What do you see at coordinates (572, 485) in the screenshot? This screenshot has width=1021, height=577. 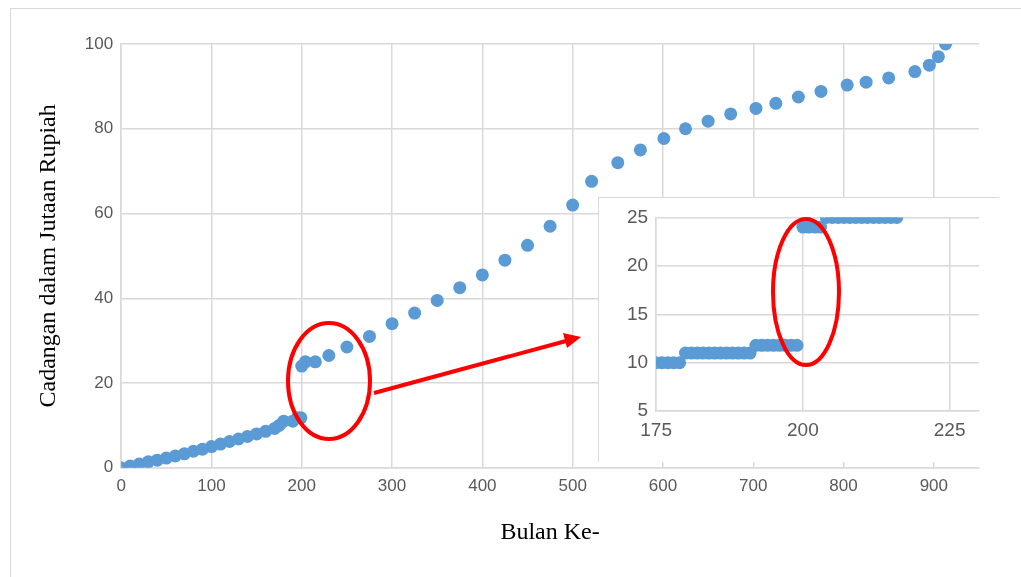 I see `x-tick-label: 500` at bounding box center [572, 485].